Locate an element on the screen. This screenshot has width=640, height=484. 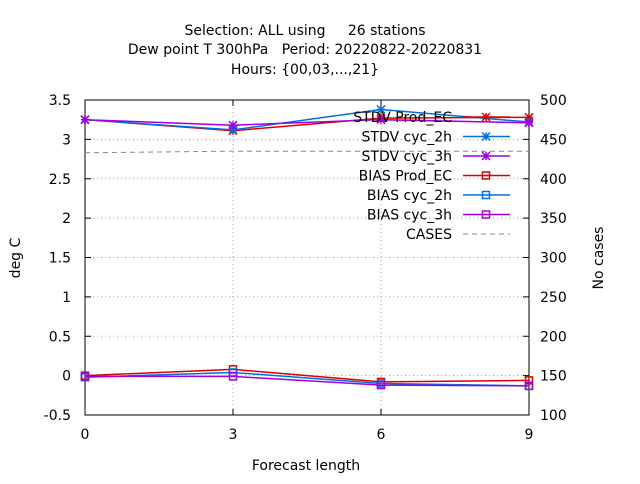
series-stdv-cyc-3h is located at coordinates (307, 122).